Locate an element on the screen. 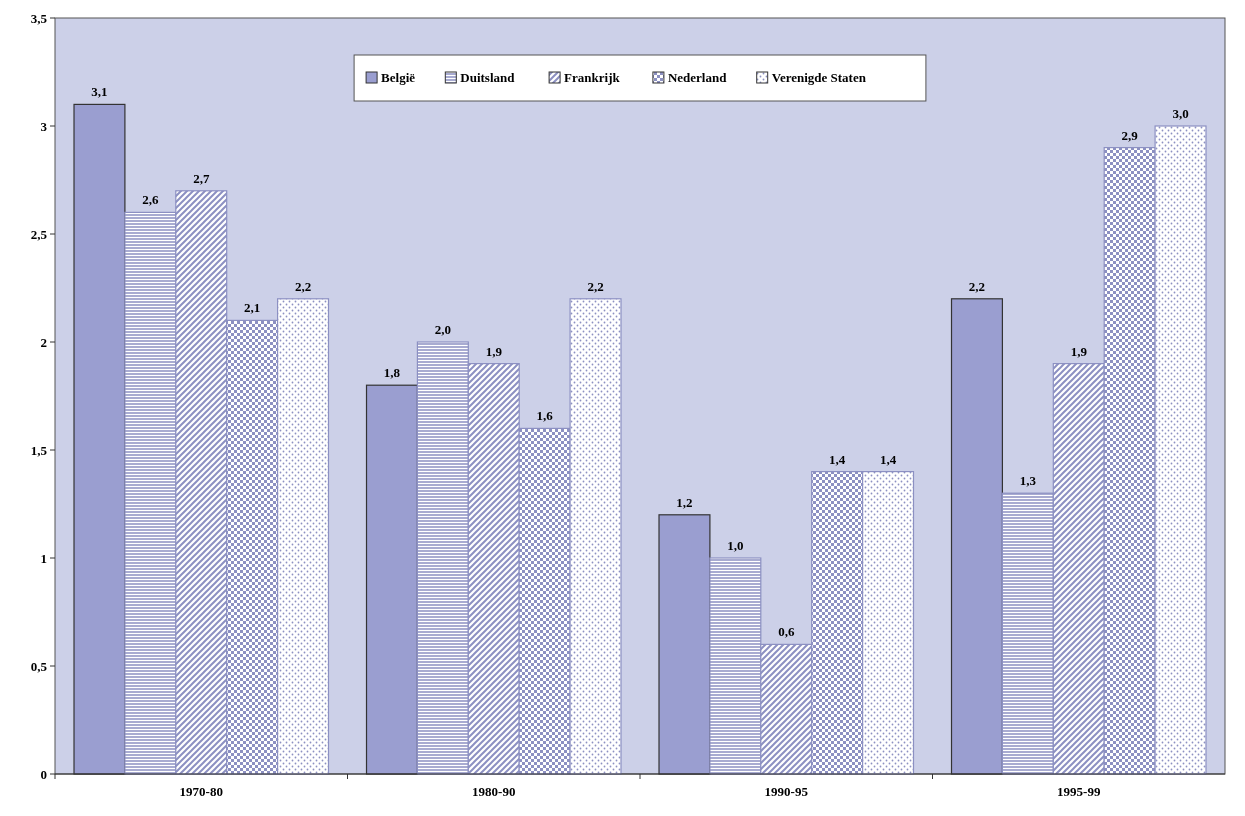 This screenshot has height=816, width=1245. legend-label: Verenigde Staten is located at coordinates (819, 77).